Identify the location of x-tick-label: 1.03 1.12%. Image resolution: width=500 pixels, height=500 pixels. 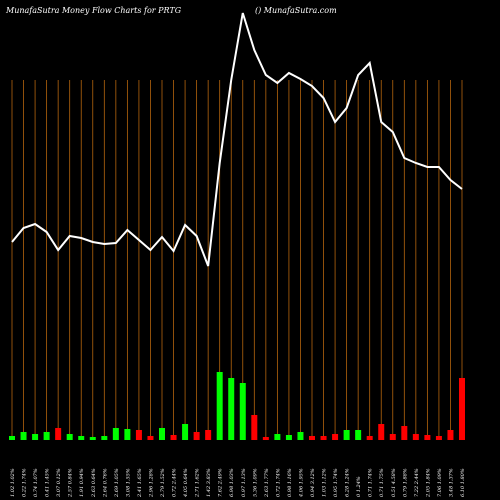
(325, 482).